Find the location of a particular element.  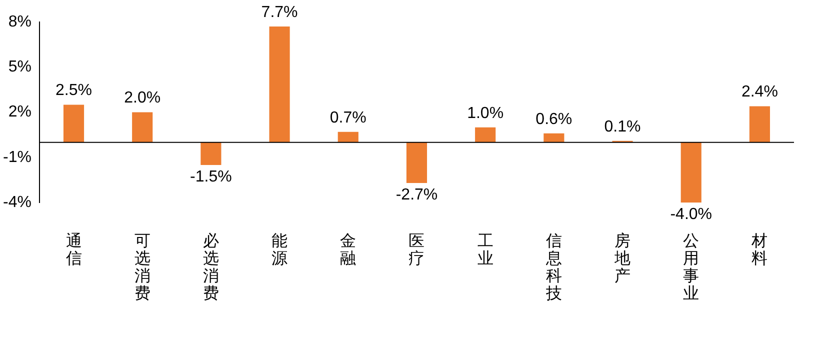

x-tick-label: 能源 is located at coordinates (280, 250).